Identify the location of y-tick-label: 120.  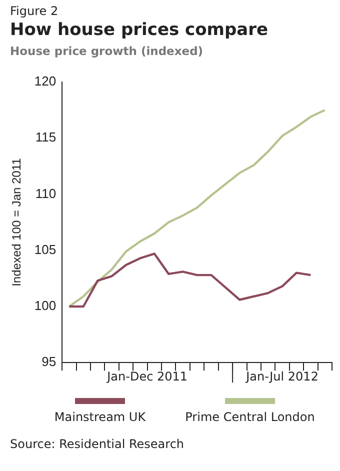
(45, 81).